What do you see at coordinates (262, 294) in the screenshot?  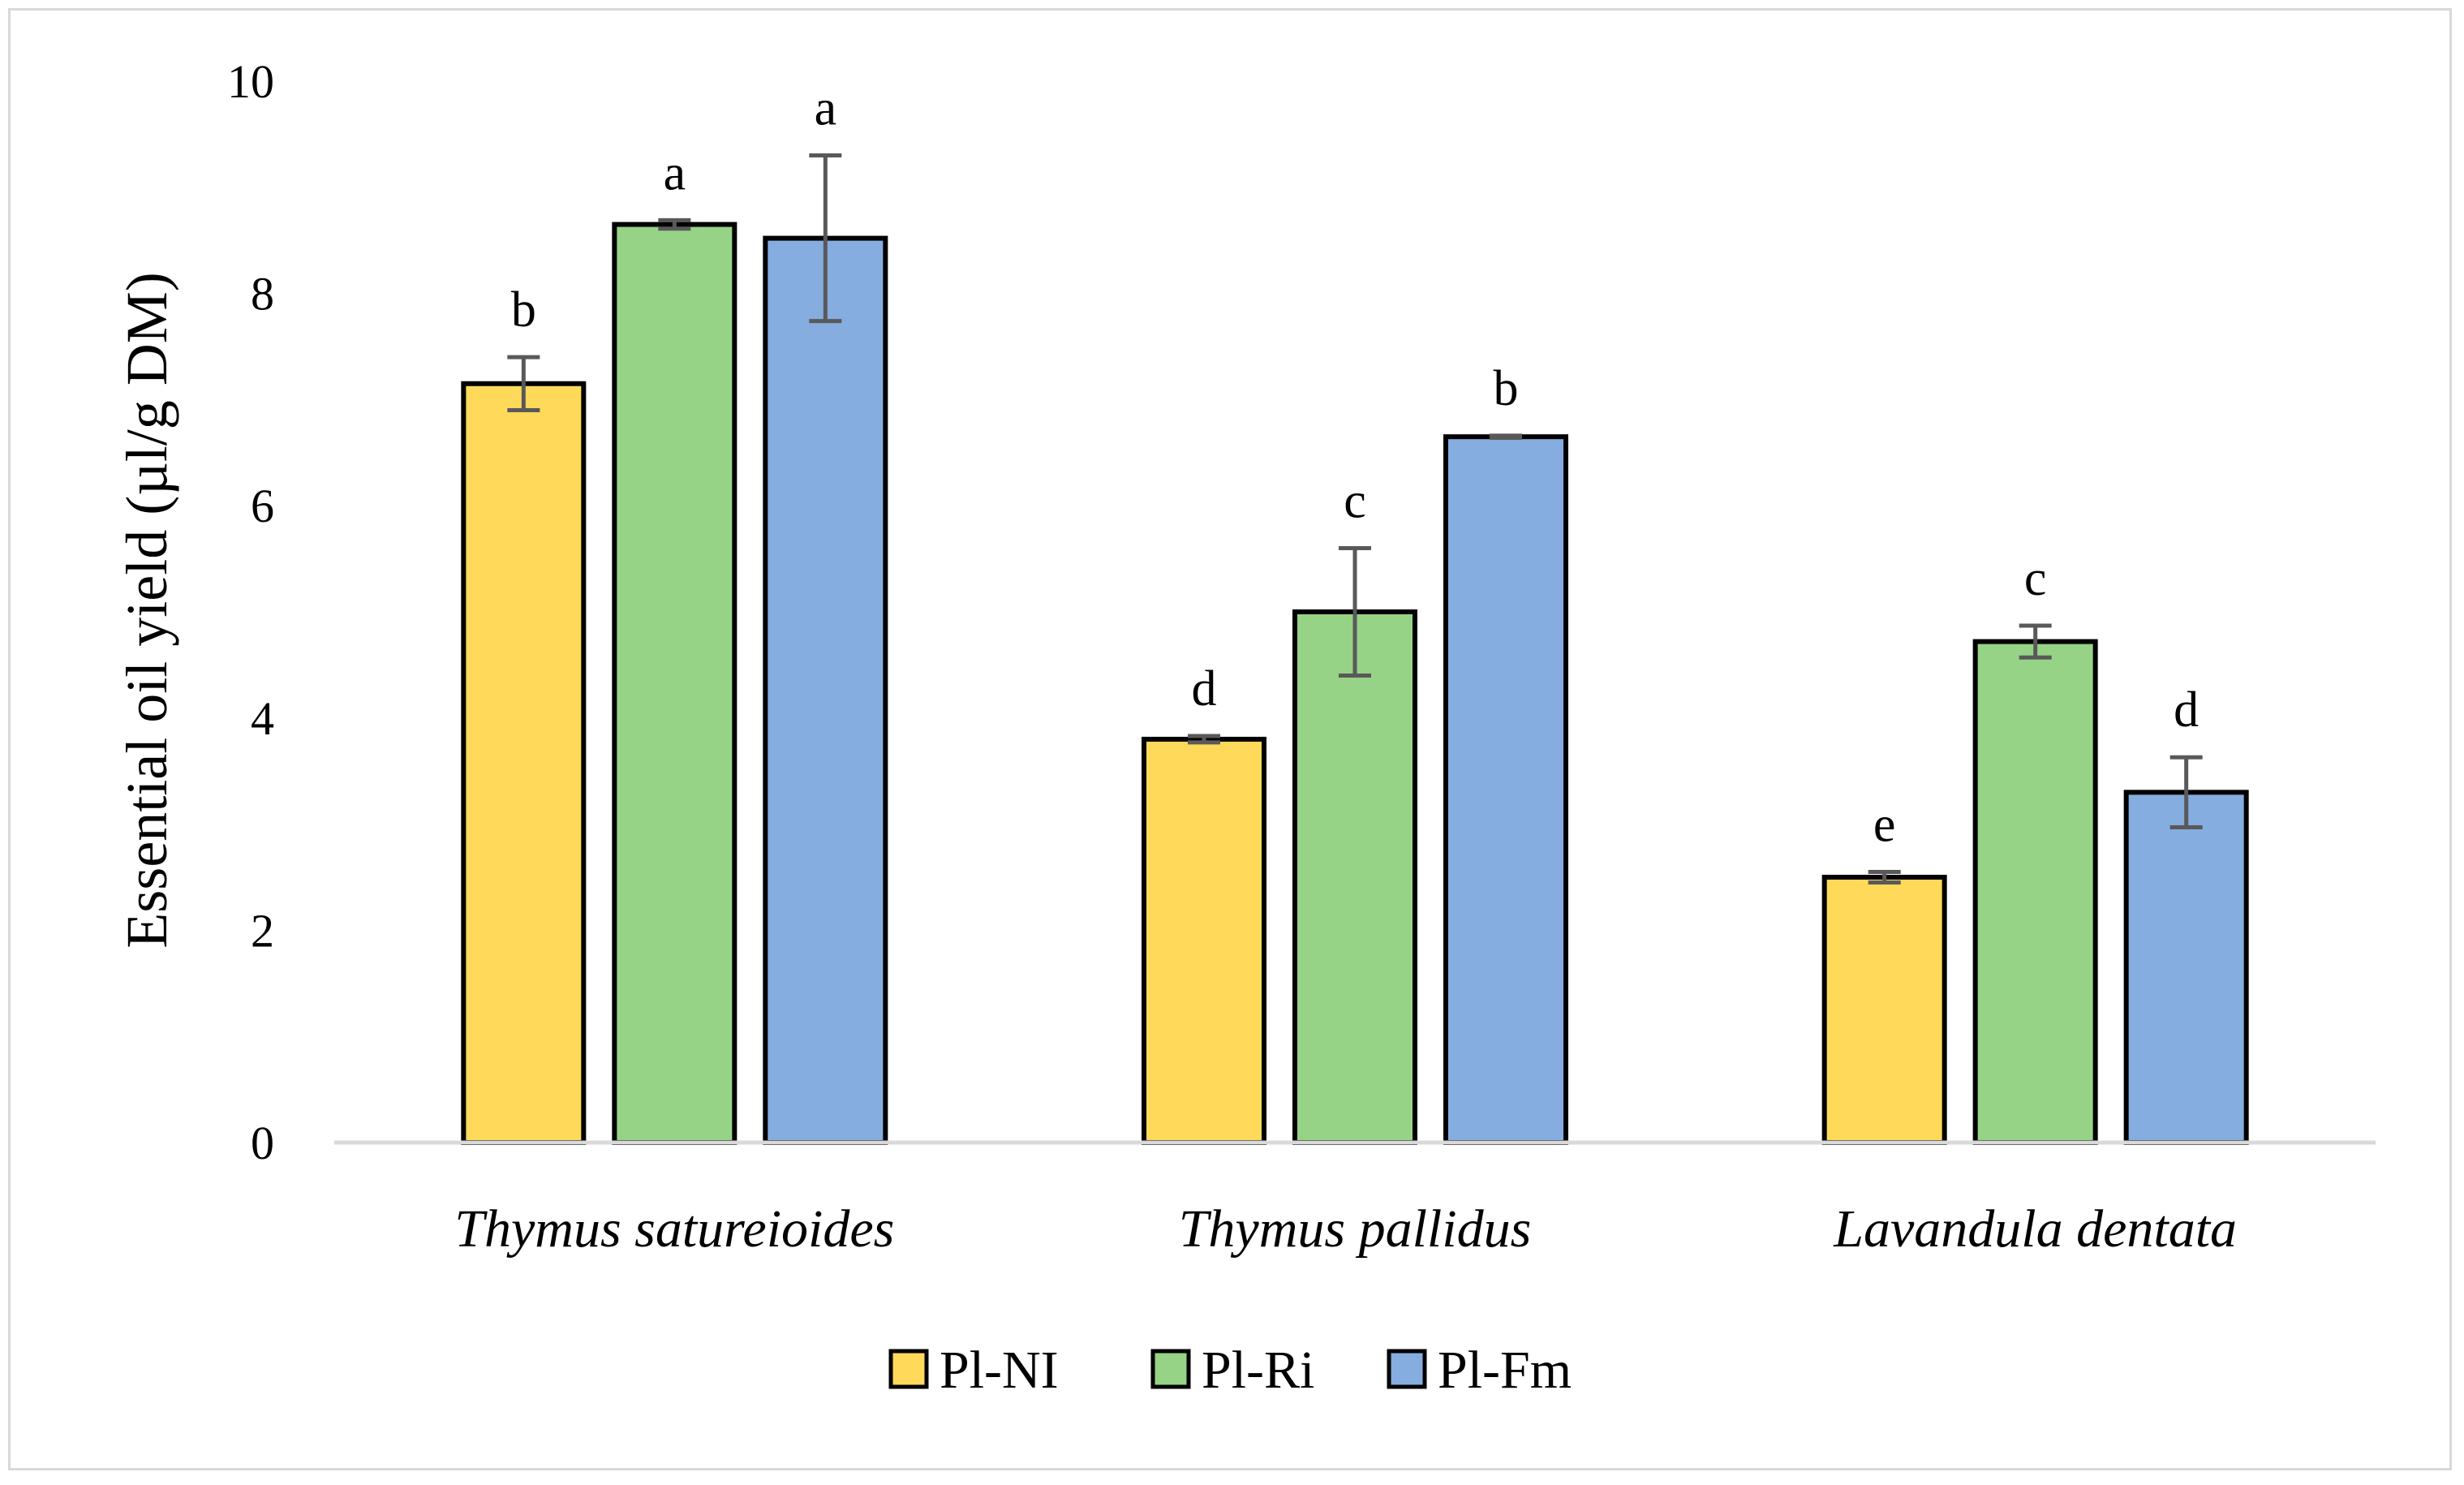 I see `y-tick-label: 8` at bounding box center [262, 294].